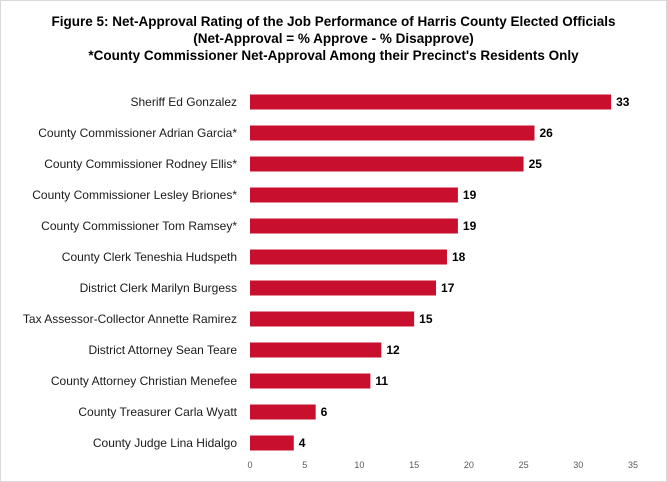  What do you see at coordinates (130, 319) in the screenshot?
I see `category-label: Tax Assessor-Collector Annette Ramirez` at bounding box center [130, 319].